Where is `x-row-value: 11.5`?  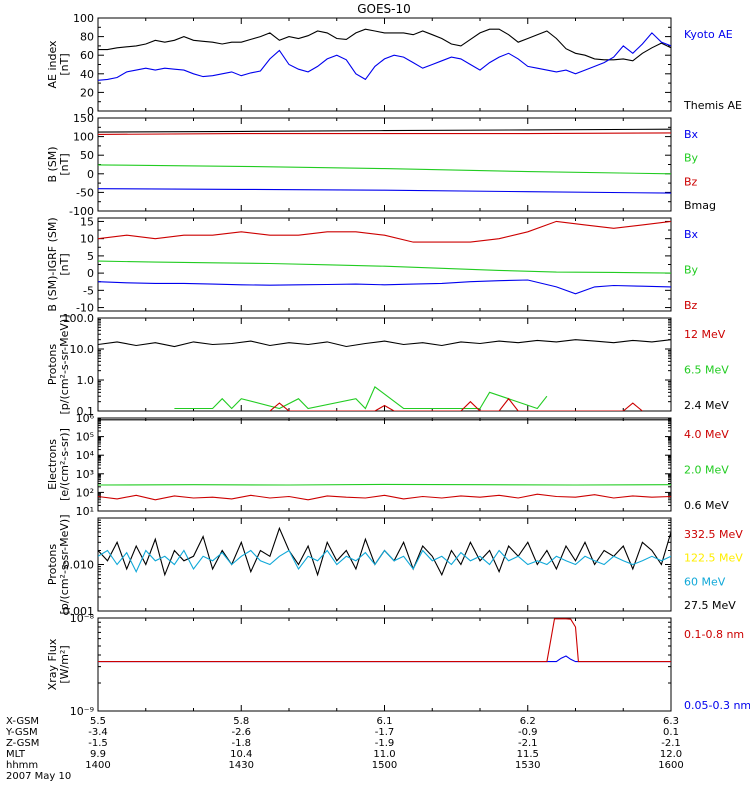
x-row-value: 11.5 is located at coordinates (528, 754).